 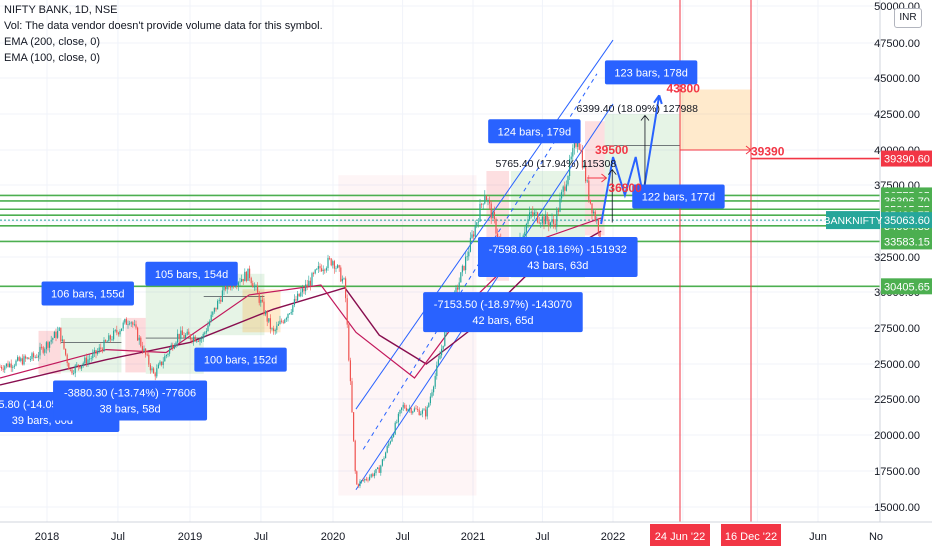 What do you see at coordinates (908, 18) in the screenshot?
I see `currency-badge: INR` at bounding box center [908, 18].